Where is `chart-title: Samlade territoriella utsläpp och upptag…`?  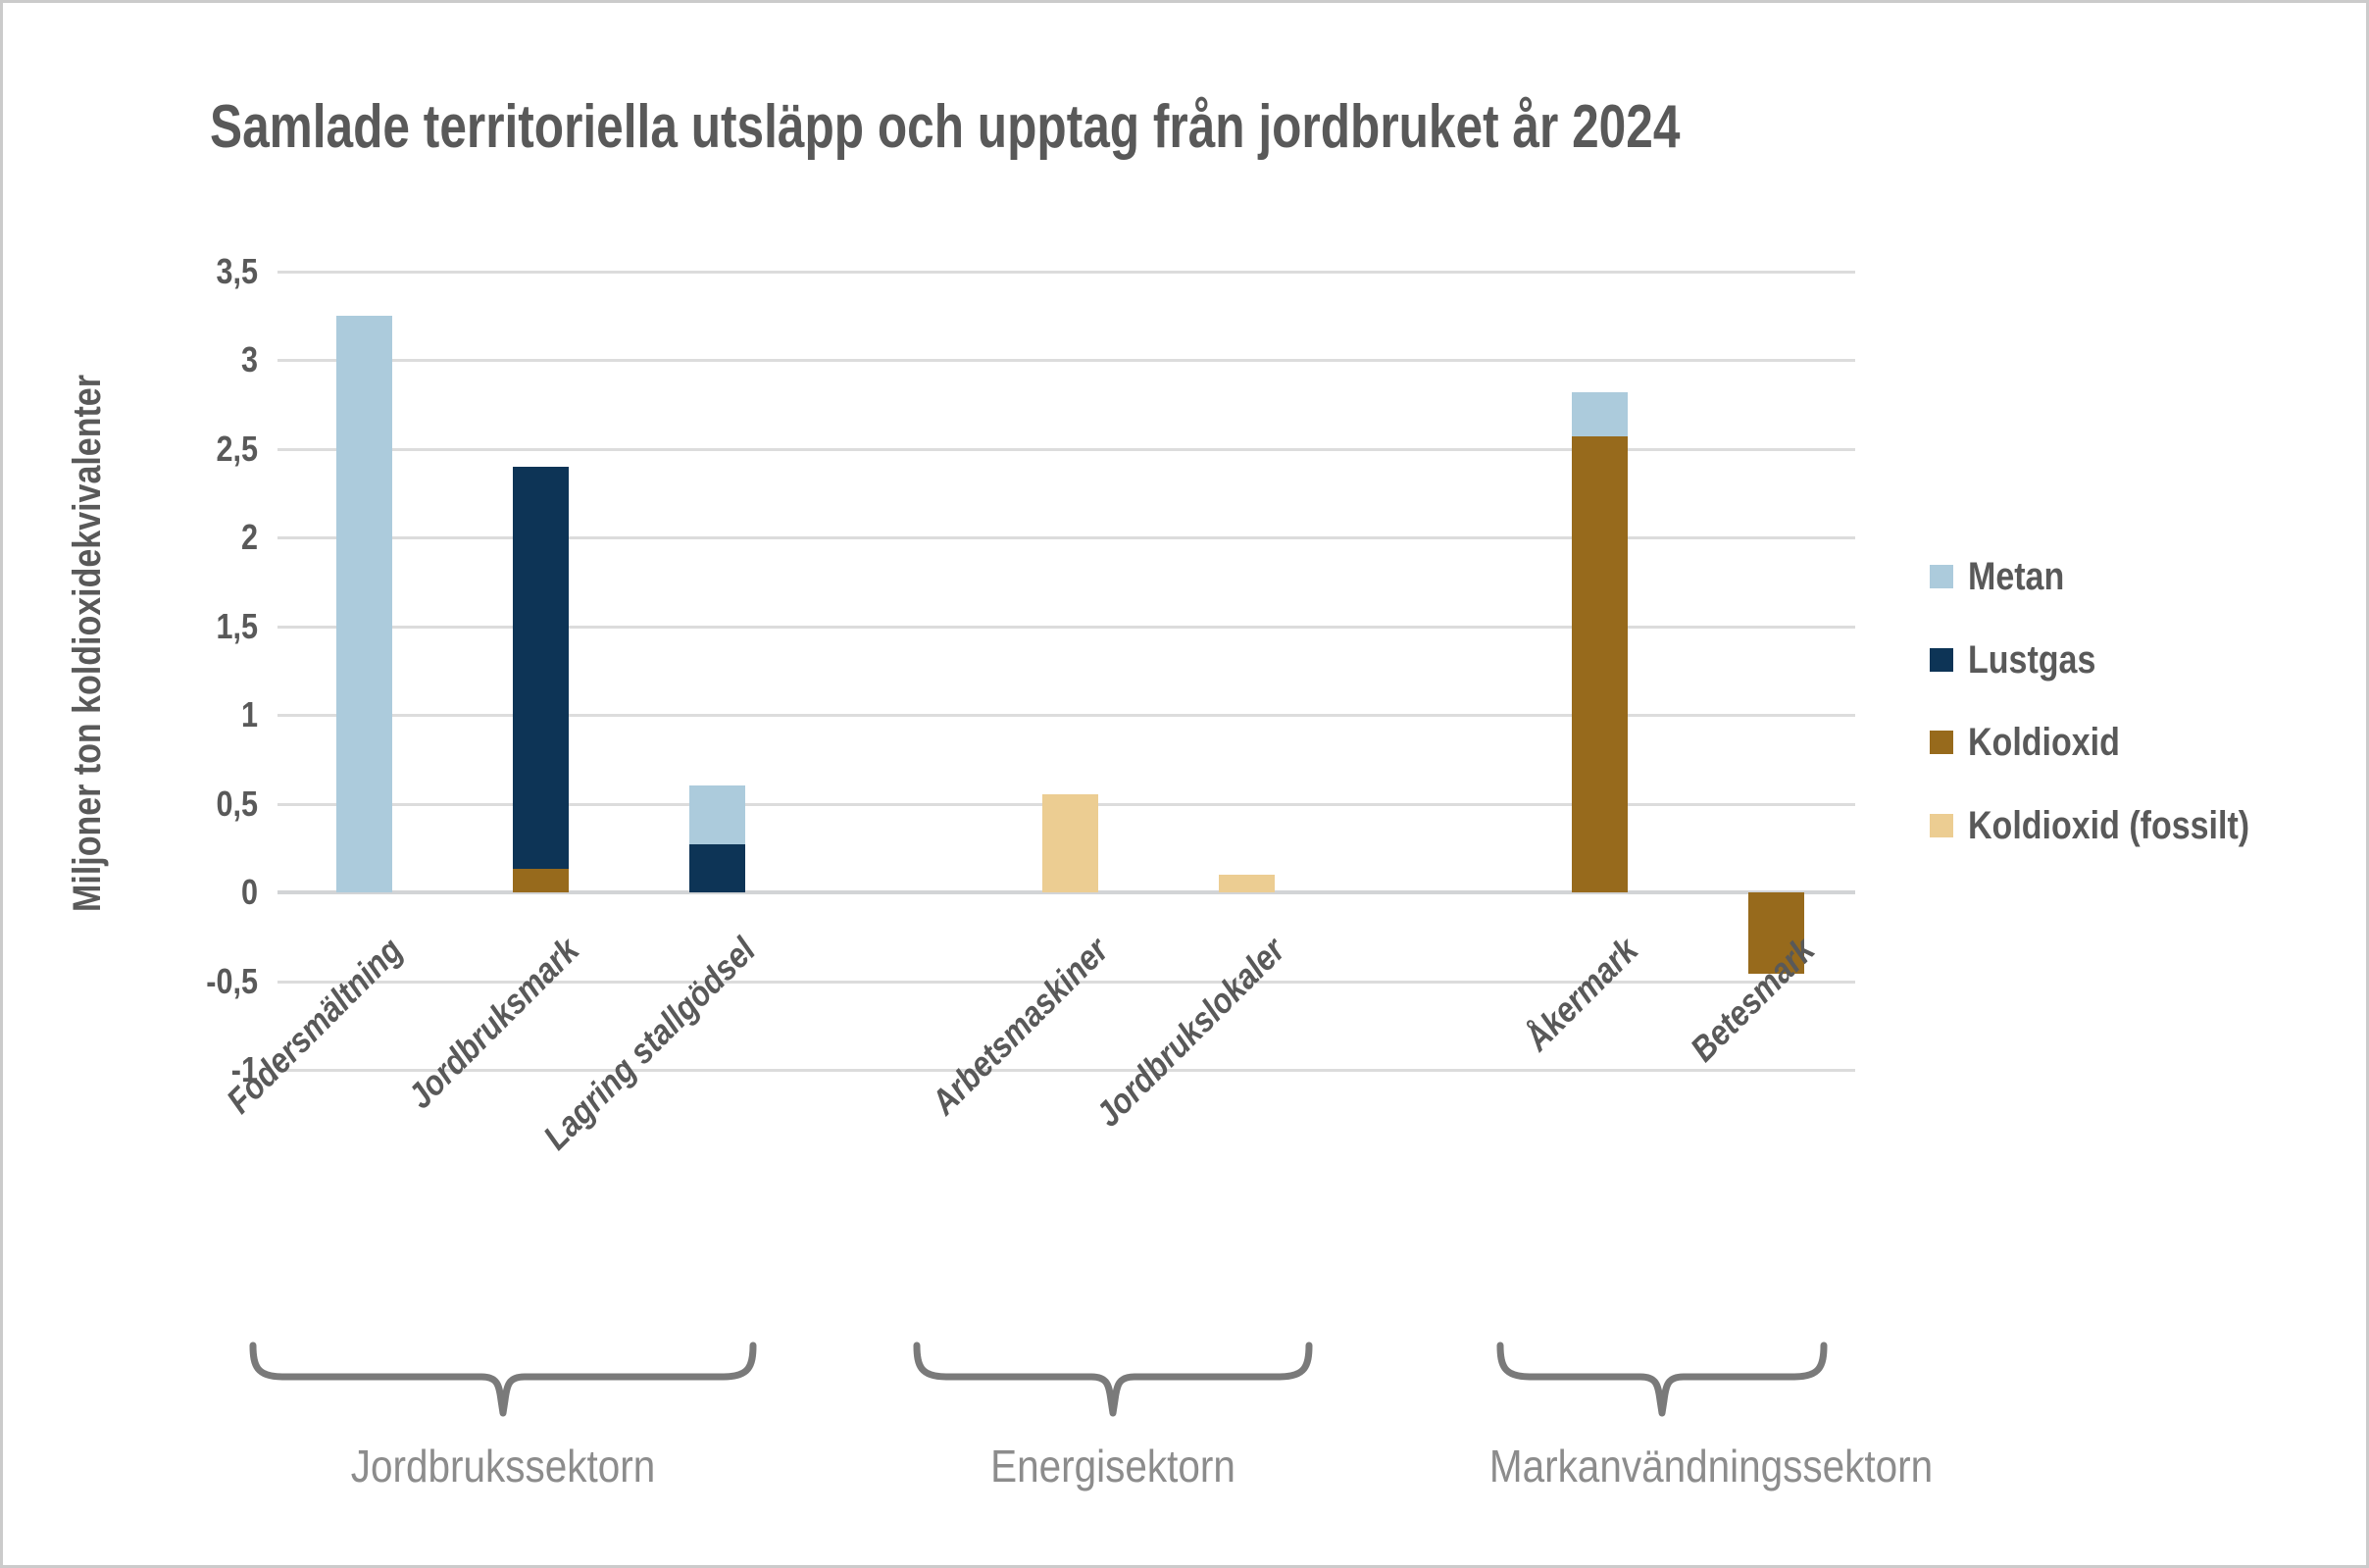
chart-title: Samlade territoriella utsläpp och upptag… is located at coordinates (1128, 127).